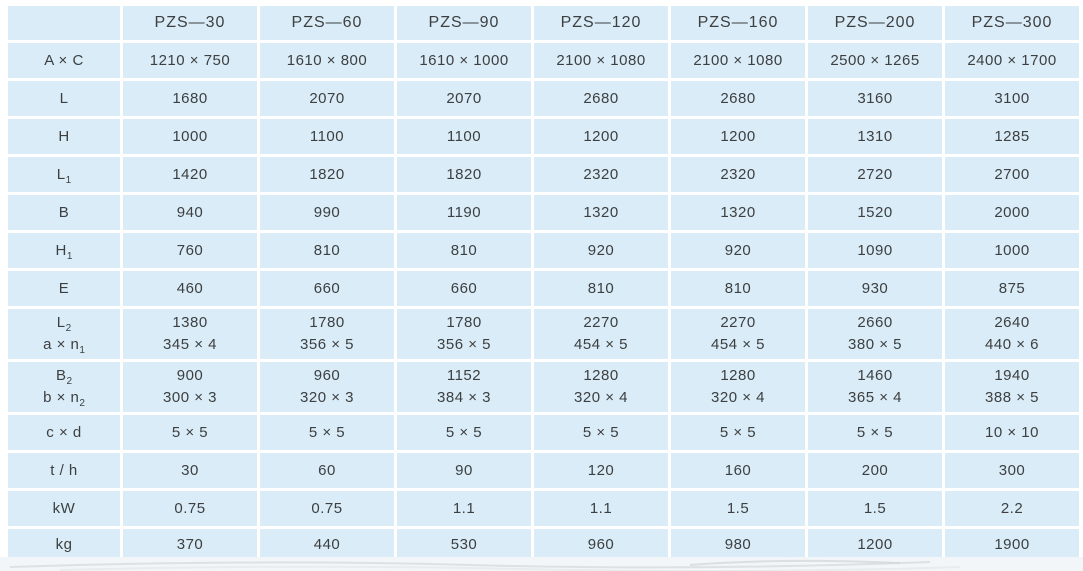 Image resolution: width=1083 pixels, height=571 pixels. What do you see at coordinates (1012, 60) in the screenshot?
I see `data-cell: 2400 × 1700` at bounding box center [1012, 60].